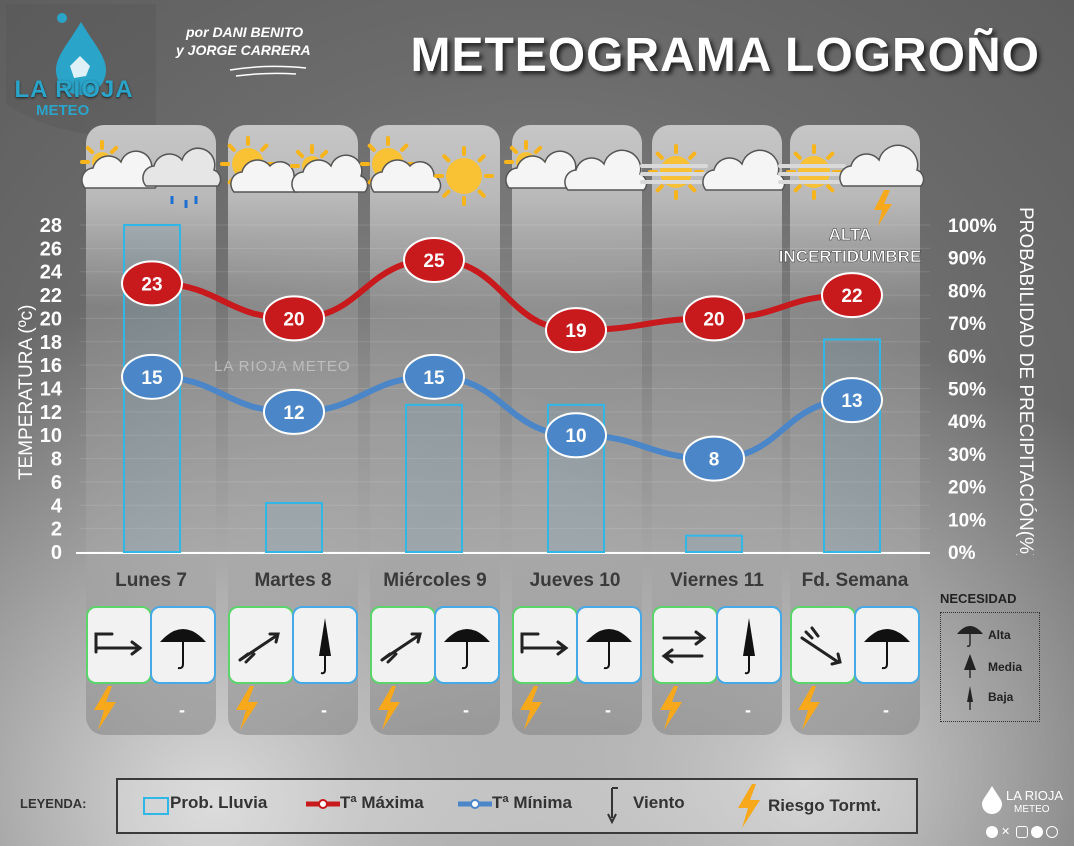  What do you see at coordinates (51, 249) in the screenshot?
I see `y-tick-label: 26` at bounding box center [51, 249].